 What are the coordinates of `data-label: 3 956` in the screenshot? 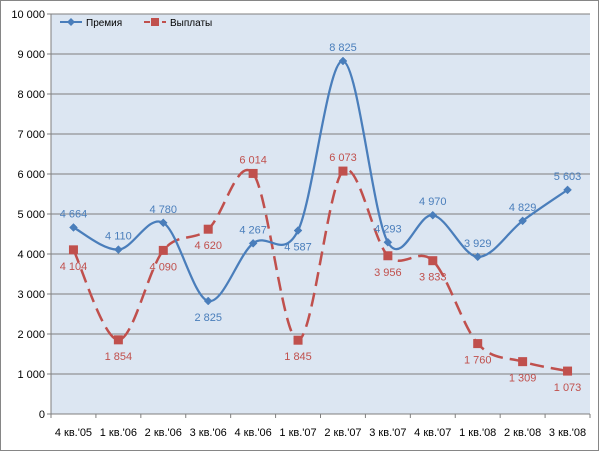 It's located at (388, 273).